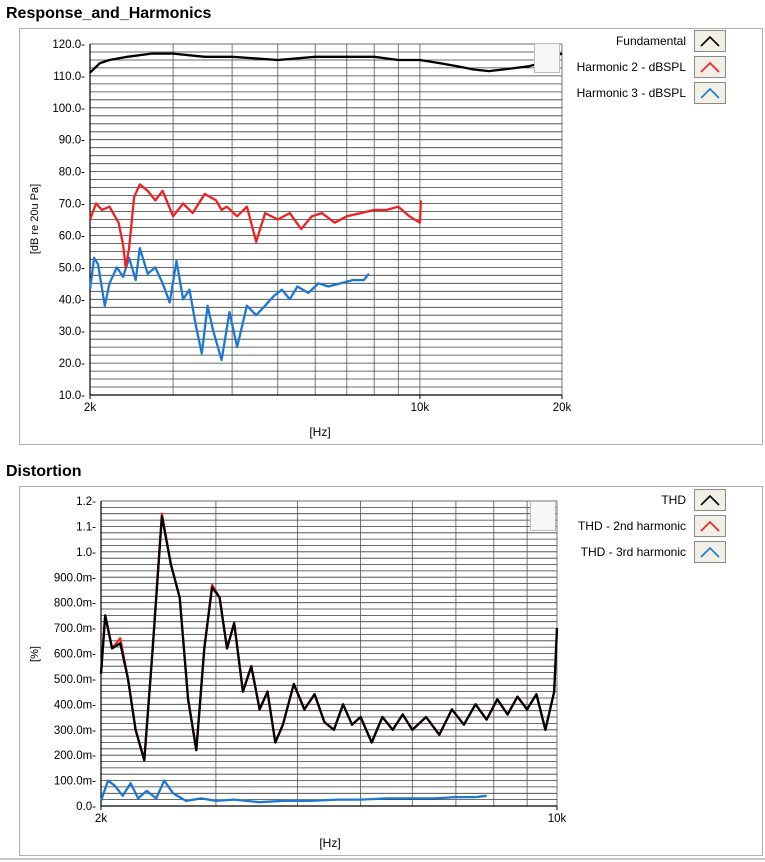 The width and height of the screenshot is (765, 862). Describe the element at coordinates (72, 268) in the screenshot. I see `response-y-tick-label: 50.0-` at that location.